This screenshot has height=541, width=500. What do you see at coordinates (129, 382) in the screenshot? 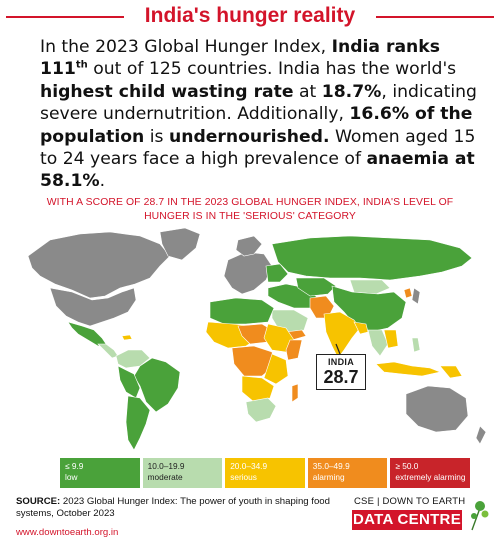
I see `region-peru-bolivia` at bounding box center [129, 382].